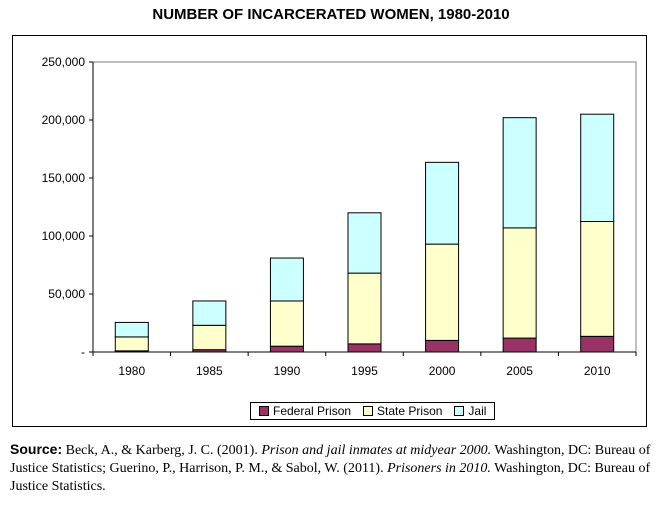 Image resolution: width=662 pixels, height=505 pixels. I want to click on y-tick-label: 200,000, so click(64, 120).